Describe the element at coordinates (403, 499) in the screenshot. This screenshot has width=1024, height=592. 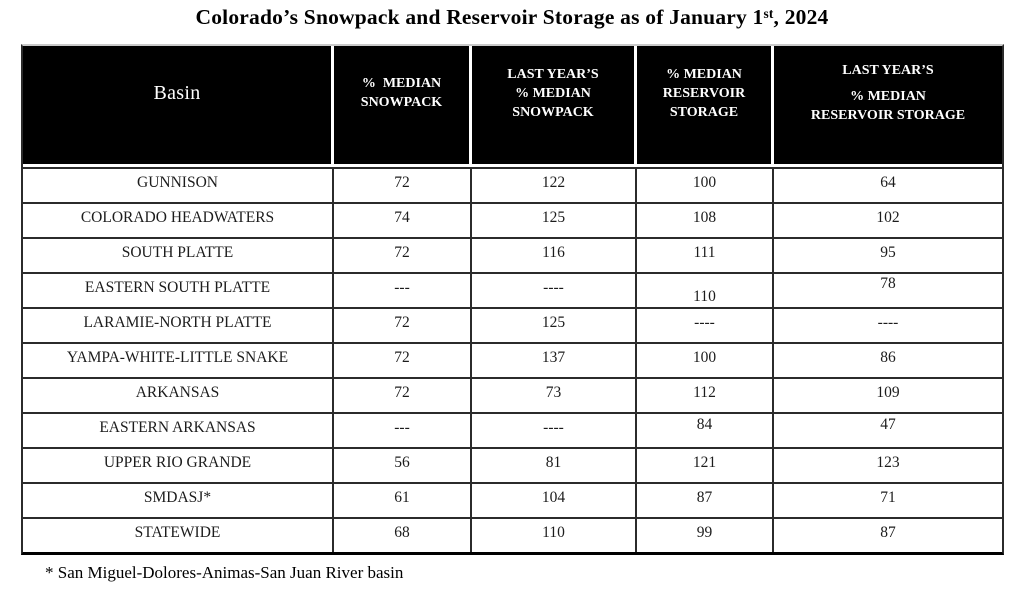
I see `value-cell: 61` at that location.